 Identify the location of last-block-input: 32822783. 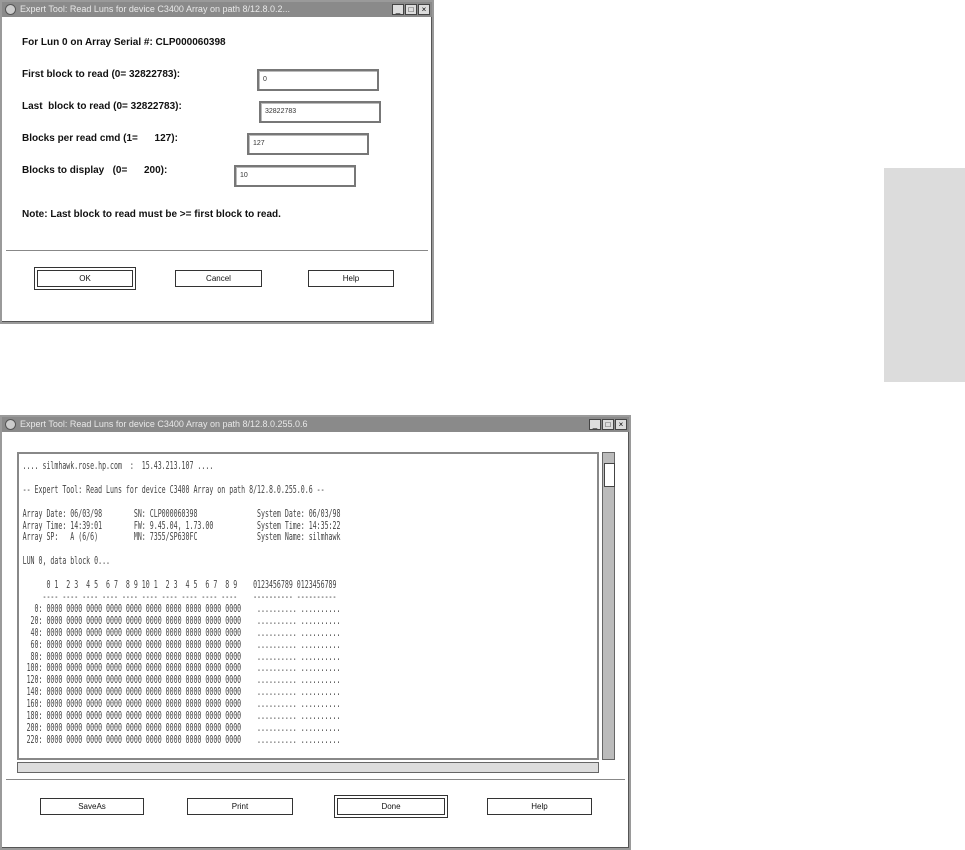
(320, 112).